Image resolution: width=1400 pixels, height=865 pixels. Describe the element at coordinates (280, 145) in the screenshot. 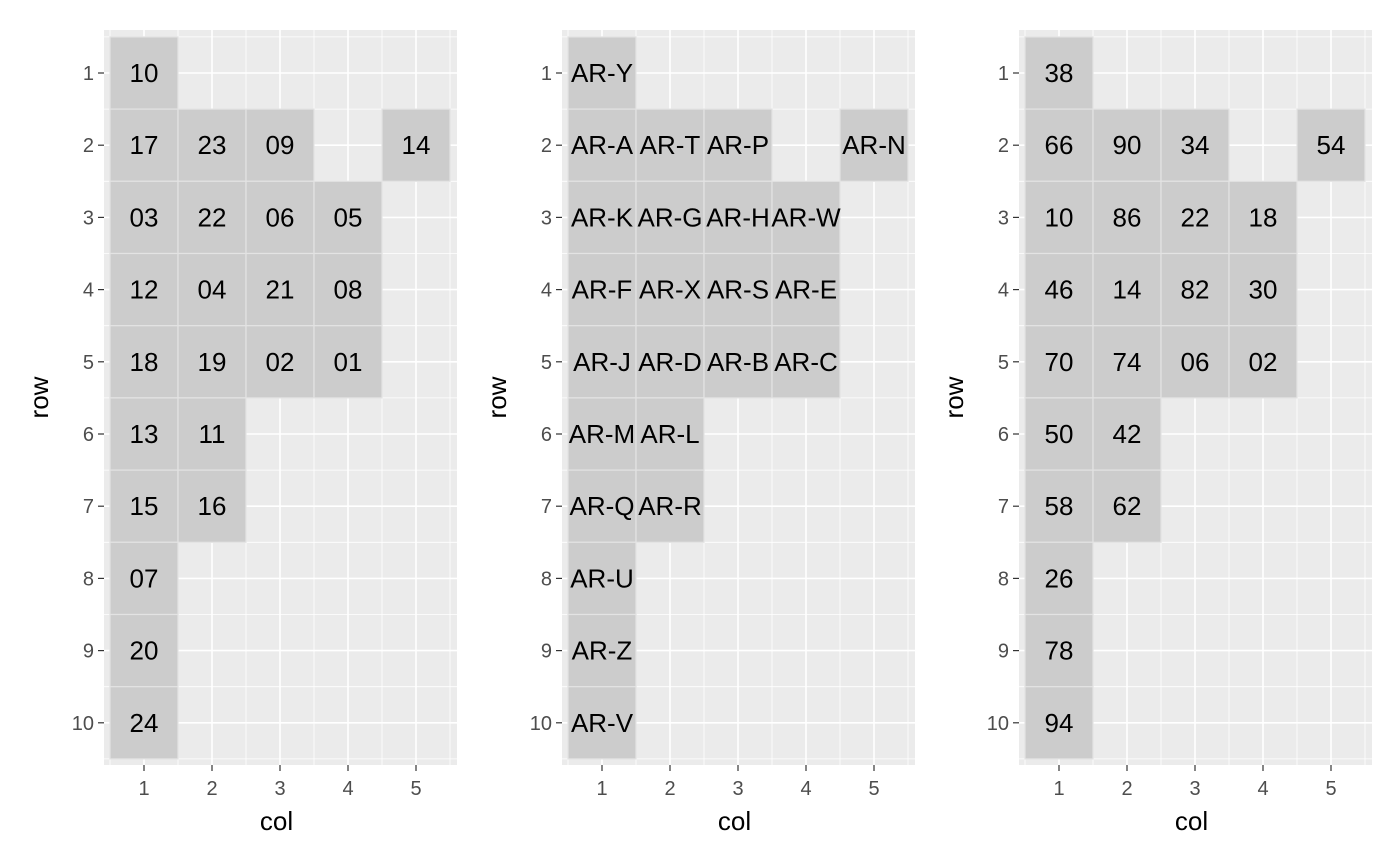

I see `tile-label: 09` at that location.